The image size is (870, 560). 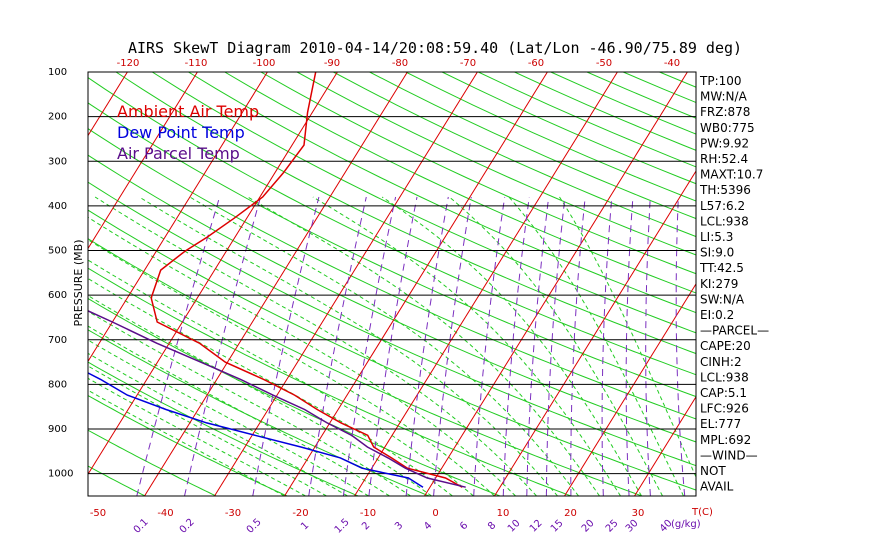 I want to click on mixing-ratio-tick-label: 0.1, so click(x=141, y=526).